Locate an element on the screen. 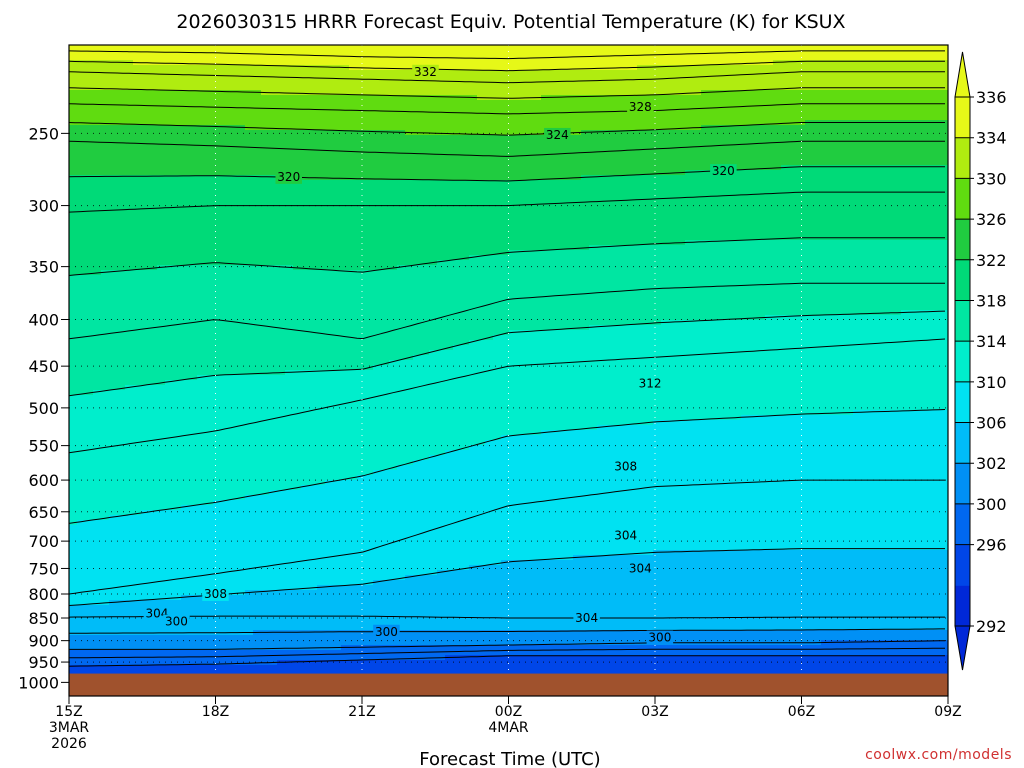 The image size is (1024, 768). x-tick-sublabel: 4MAR is located at coordinates (508, 728).